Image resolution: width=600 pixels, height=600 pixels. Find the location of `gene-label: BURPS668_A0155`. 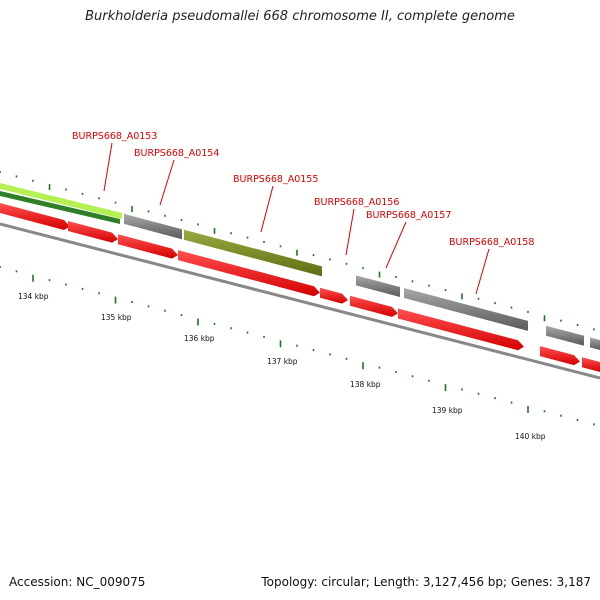

gene-label: BURPS668_A0155 is located at coordinates (275, 179).